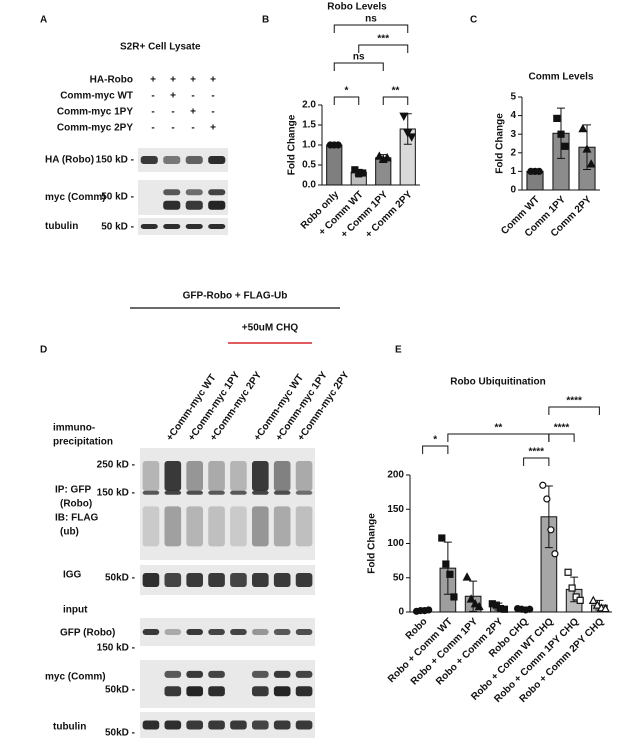  I want to click on chart-title: Robo Levels, so click(357, 7).